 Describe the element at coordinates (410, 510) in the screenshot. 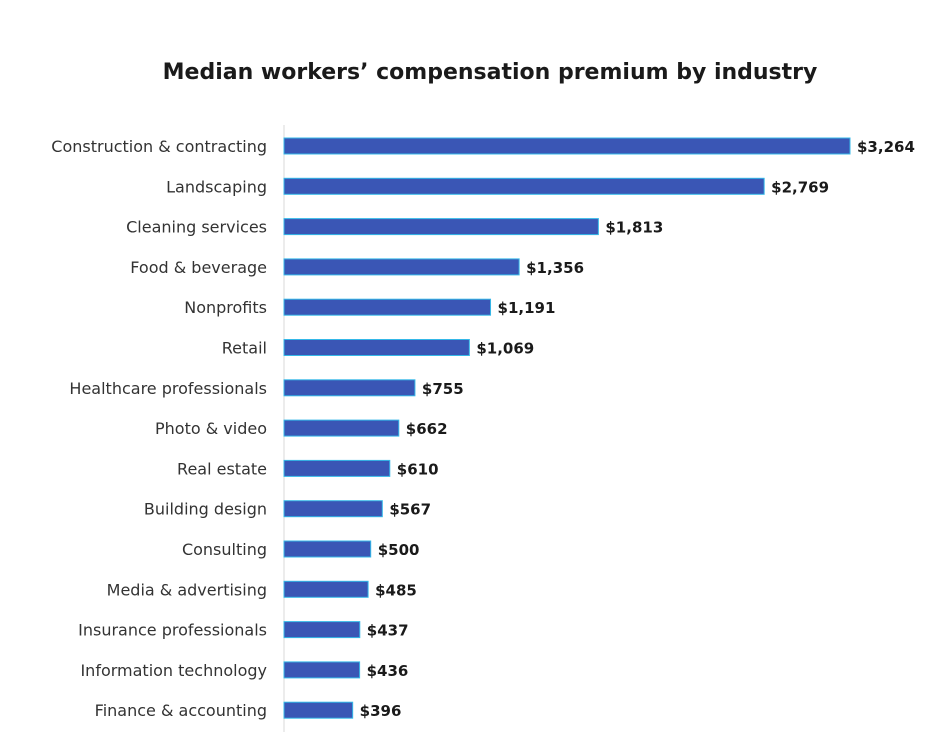

I see `value-label: $567` at that location.